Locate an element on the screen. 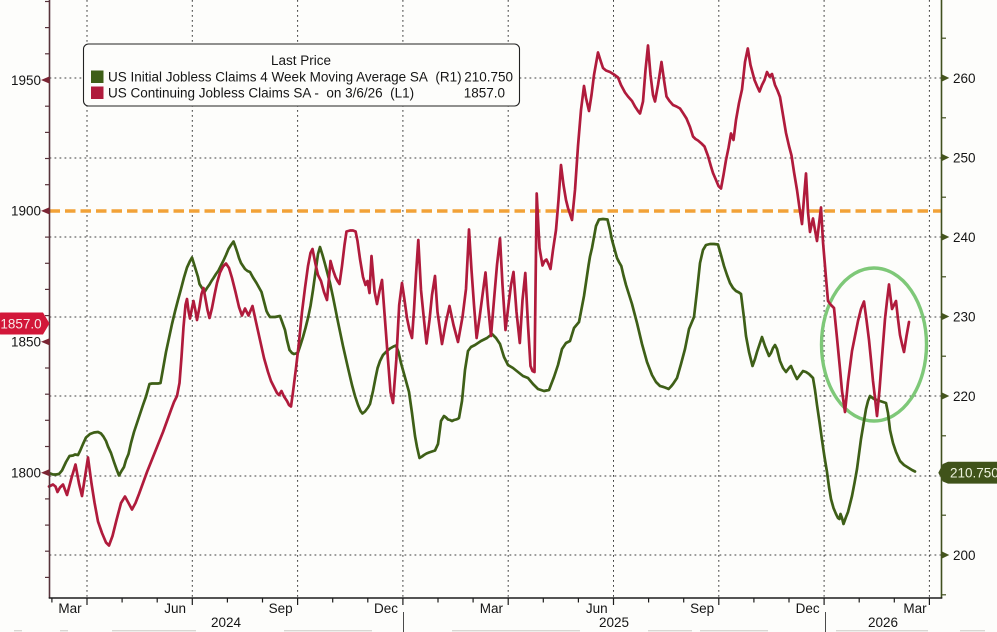  svg-text: 200 is located at coordinates (964, 555).